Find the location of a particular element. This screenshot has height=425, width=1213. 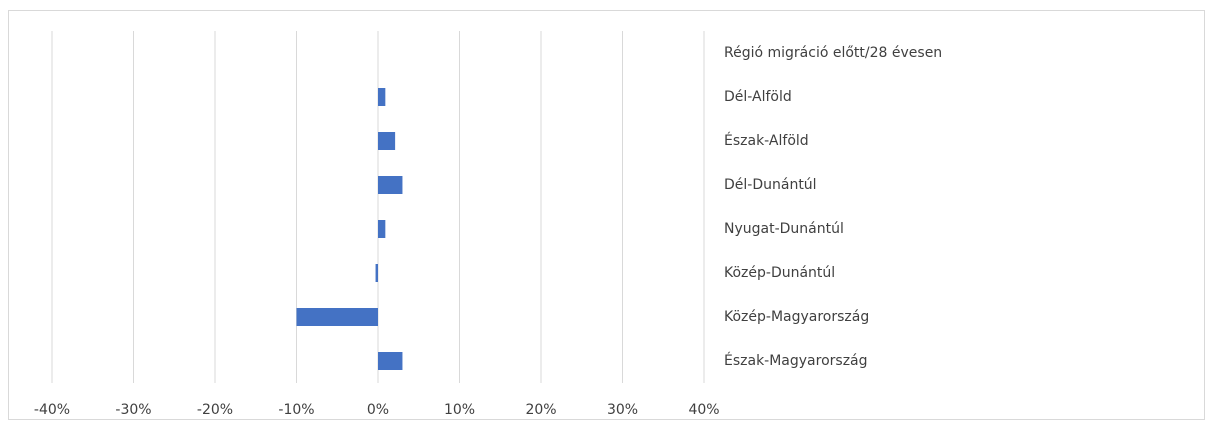

x-tick-label: 0% is located at coordinates (378, 410).